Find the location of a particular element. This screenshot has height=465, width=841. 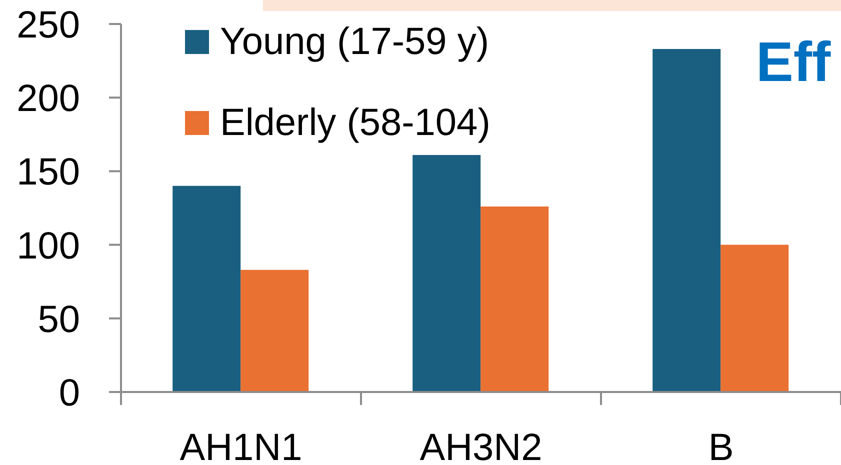

y-tick-label: 100 is located at coordinates (48, 246).